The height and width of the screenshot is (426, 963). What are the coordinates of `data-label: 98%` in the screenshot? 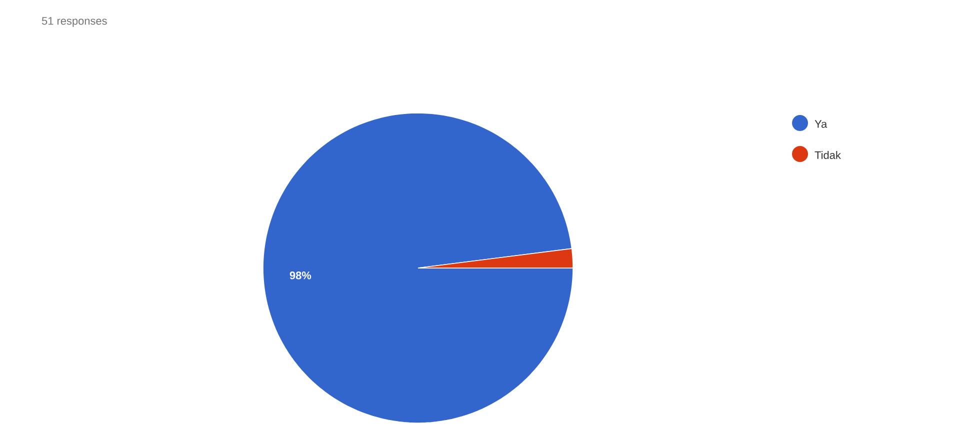 It's located at (301, 276).